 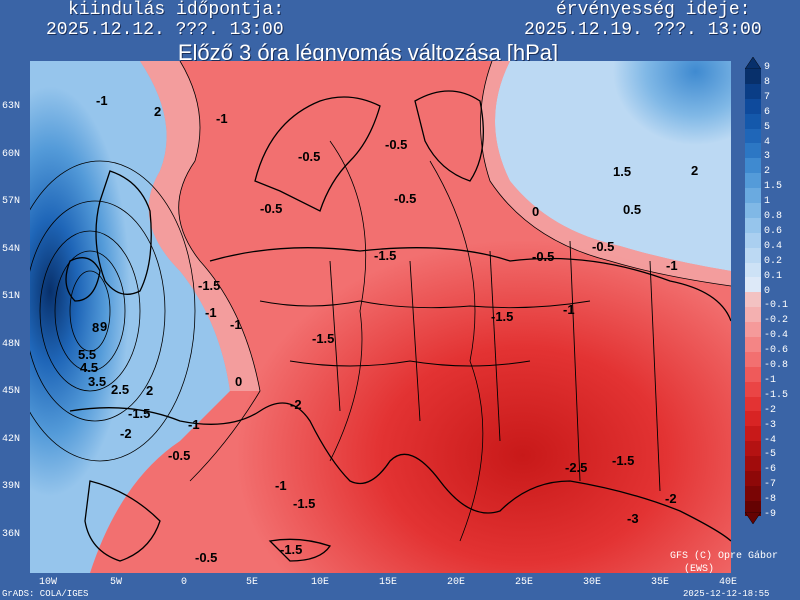 I want to click on colorbar-label: 0.2, so click(x=773, y=261).